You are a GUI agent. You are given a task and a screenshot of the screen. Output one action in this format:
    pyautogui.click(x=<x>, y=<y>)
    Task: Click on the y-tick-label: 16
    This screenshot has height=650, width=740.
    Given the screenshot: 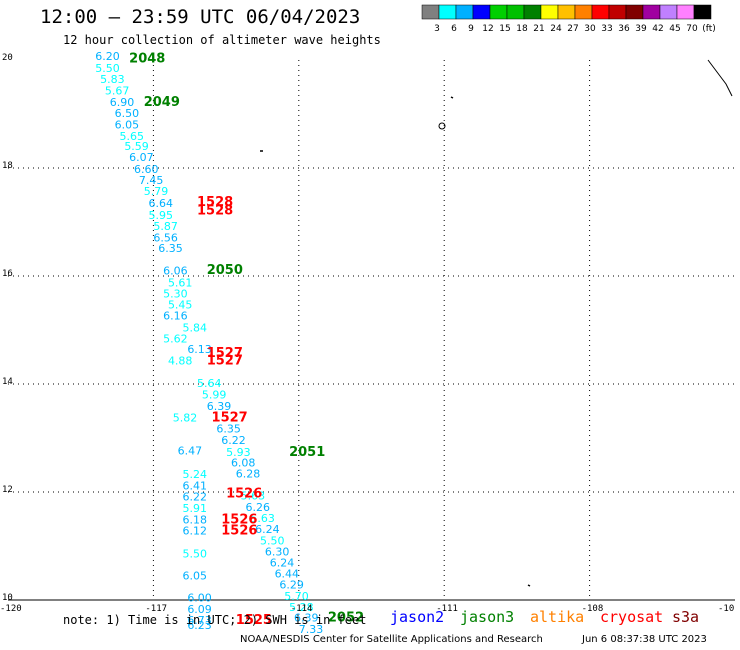 What is the action you would take?
    pyautogui.click(x=7, y=274)
    